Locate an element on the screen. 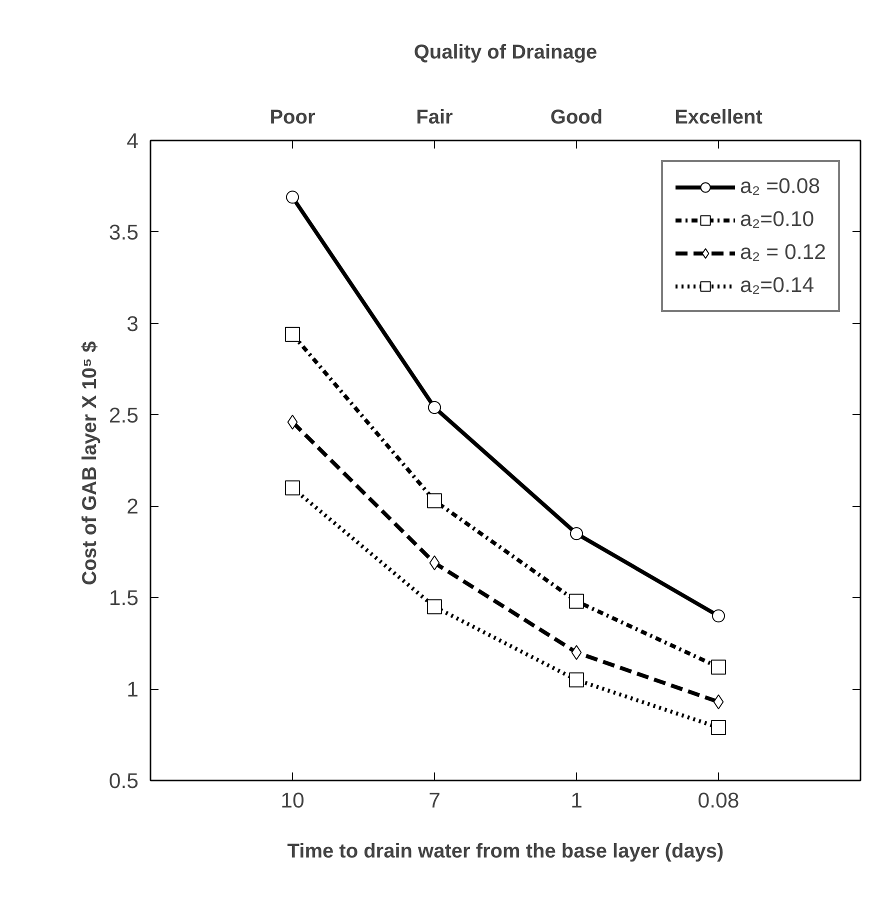  x-tick-label: 7 is located at coordinates (434, 800).